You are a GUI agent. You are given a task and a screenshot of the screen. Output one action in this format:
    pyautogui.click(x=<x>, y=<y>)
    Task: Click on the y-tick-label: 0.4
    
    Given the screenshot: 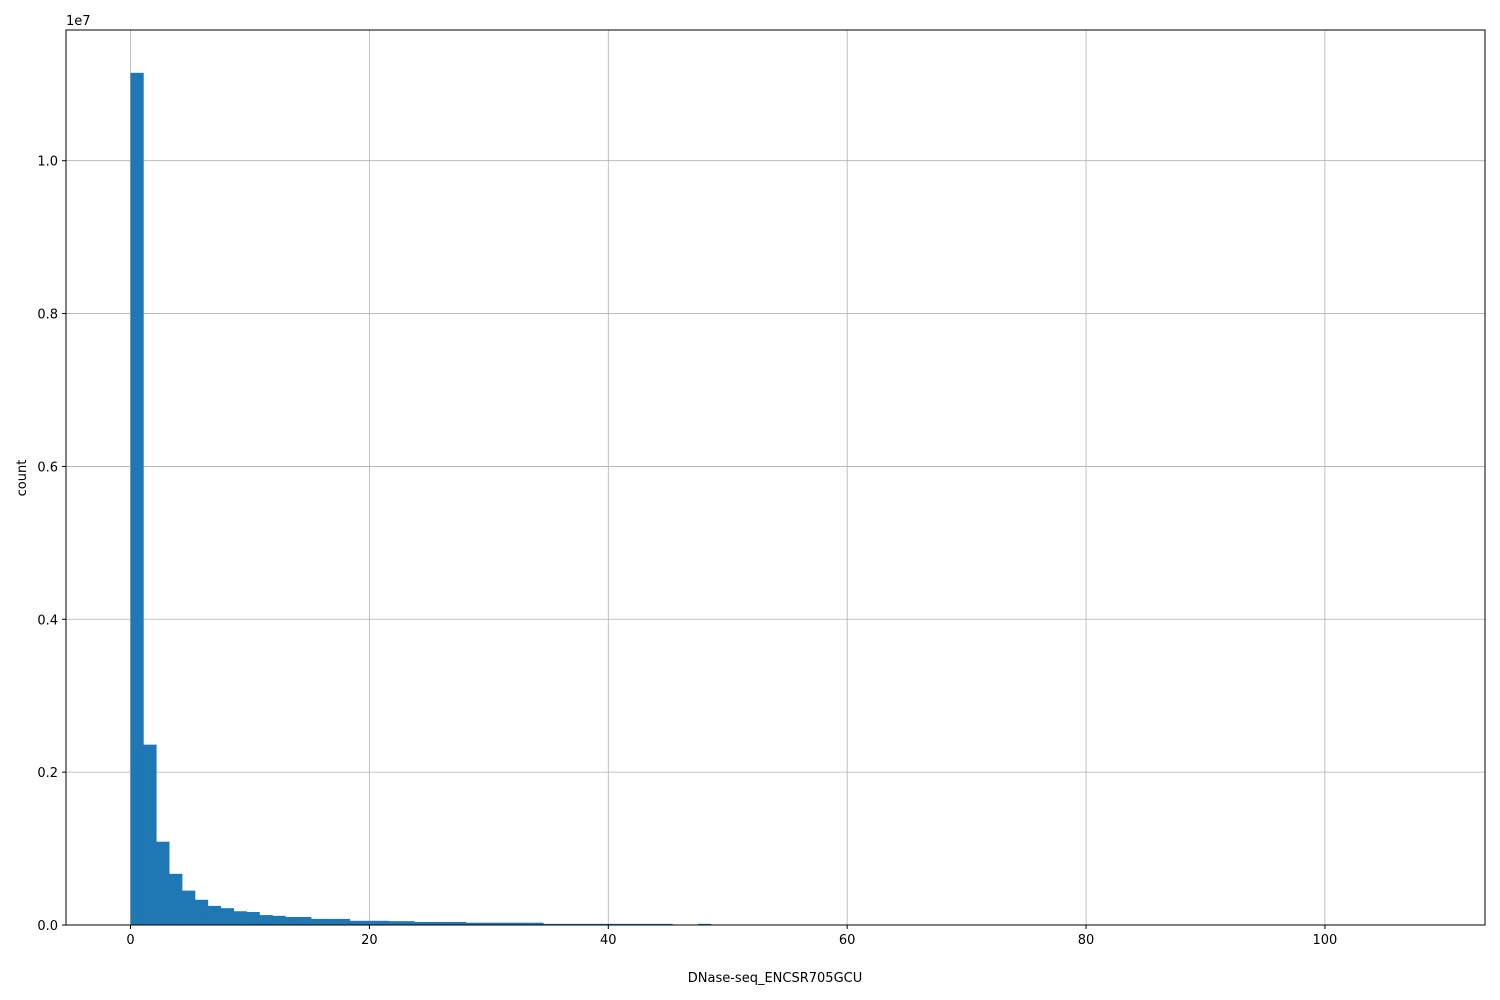 What is the action you would take?
    pyautogui.click(x=47, y=620)
    